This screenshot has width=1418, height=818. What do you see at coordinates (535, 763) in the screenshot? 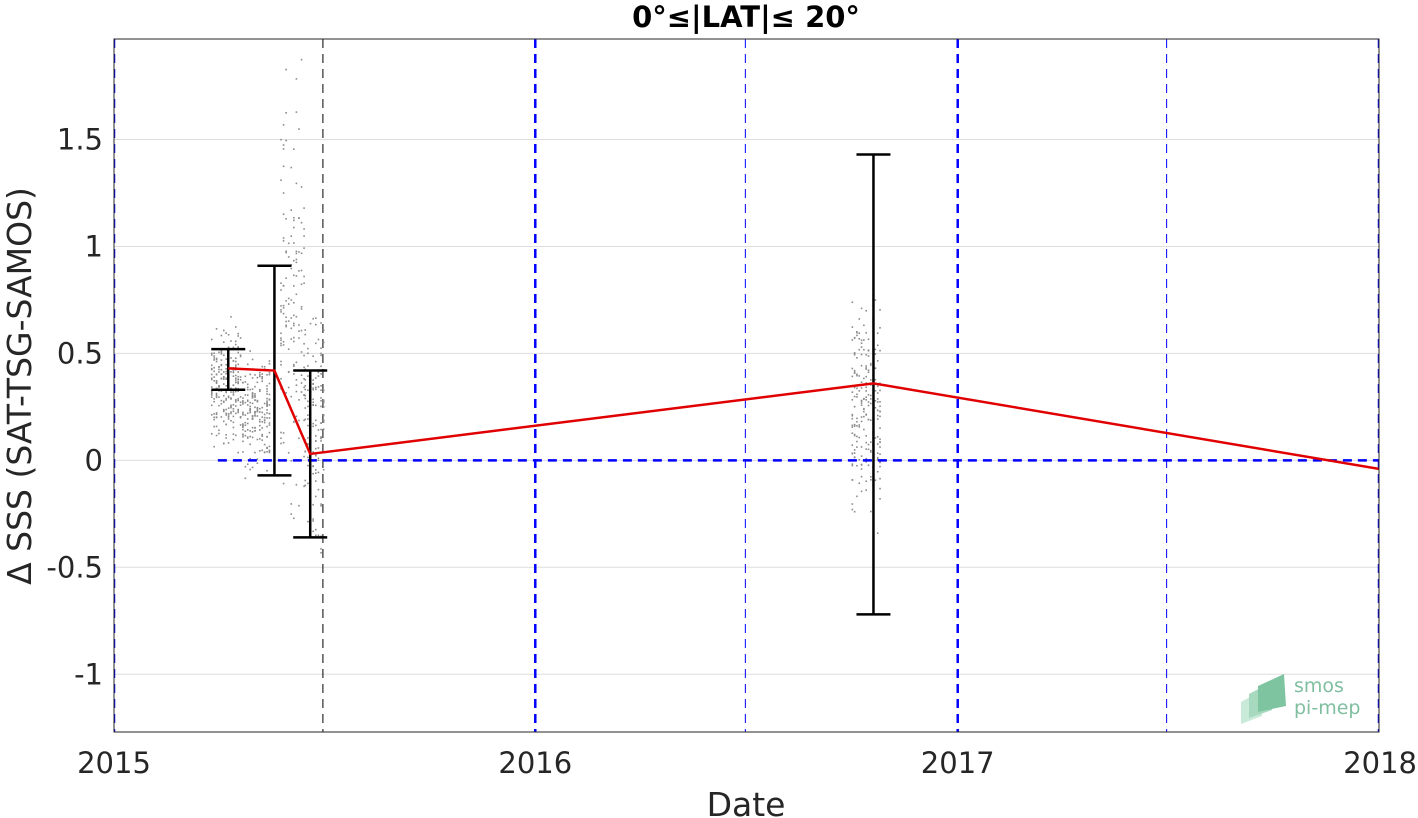
I see `x-tick-label: 2016` at bounding box center [535, 763].